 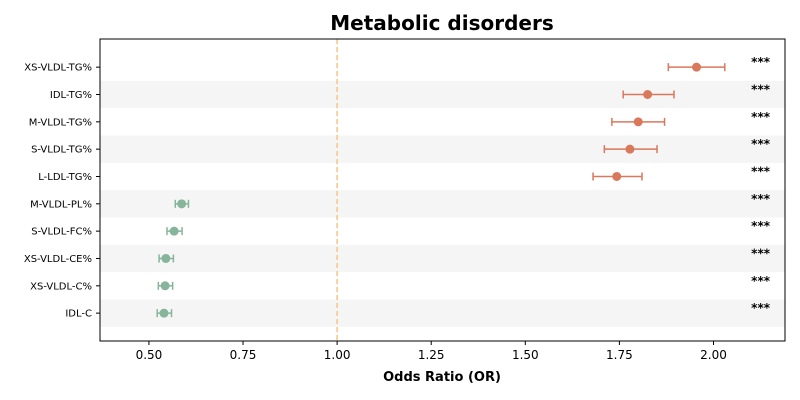 I want to click on y-tick-label: S-VLDL-TG%, so click(x=61, y=150).